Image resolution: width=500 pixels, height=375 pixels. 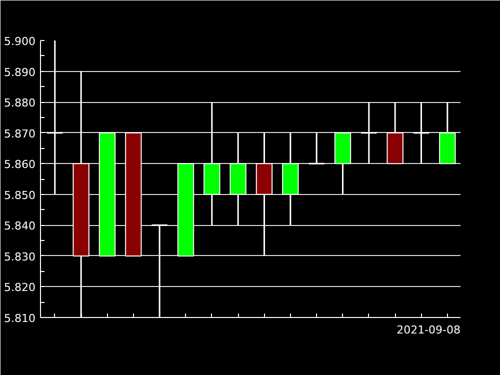 What do you see at coordinates (20, 165) in the screenshot?
I see `y-tick-label: 5.860` at bounding box center [20, 165].